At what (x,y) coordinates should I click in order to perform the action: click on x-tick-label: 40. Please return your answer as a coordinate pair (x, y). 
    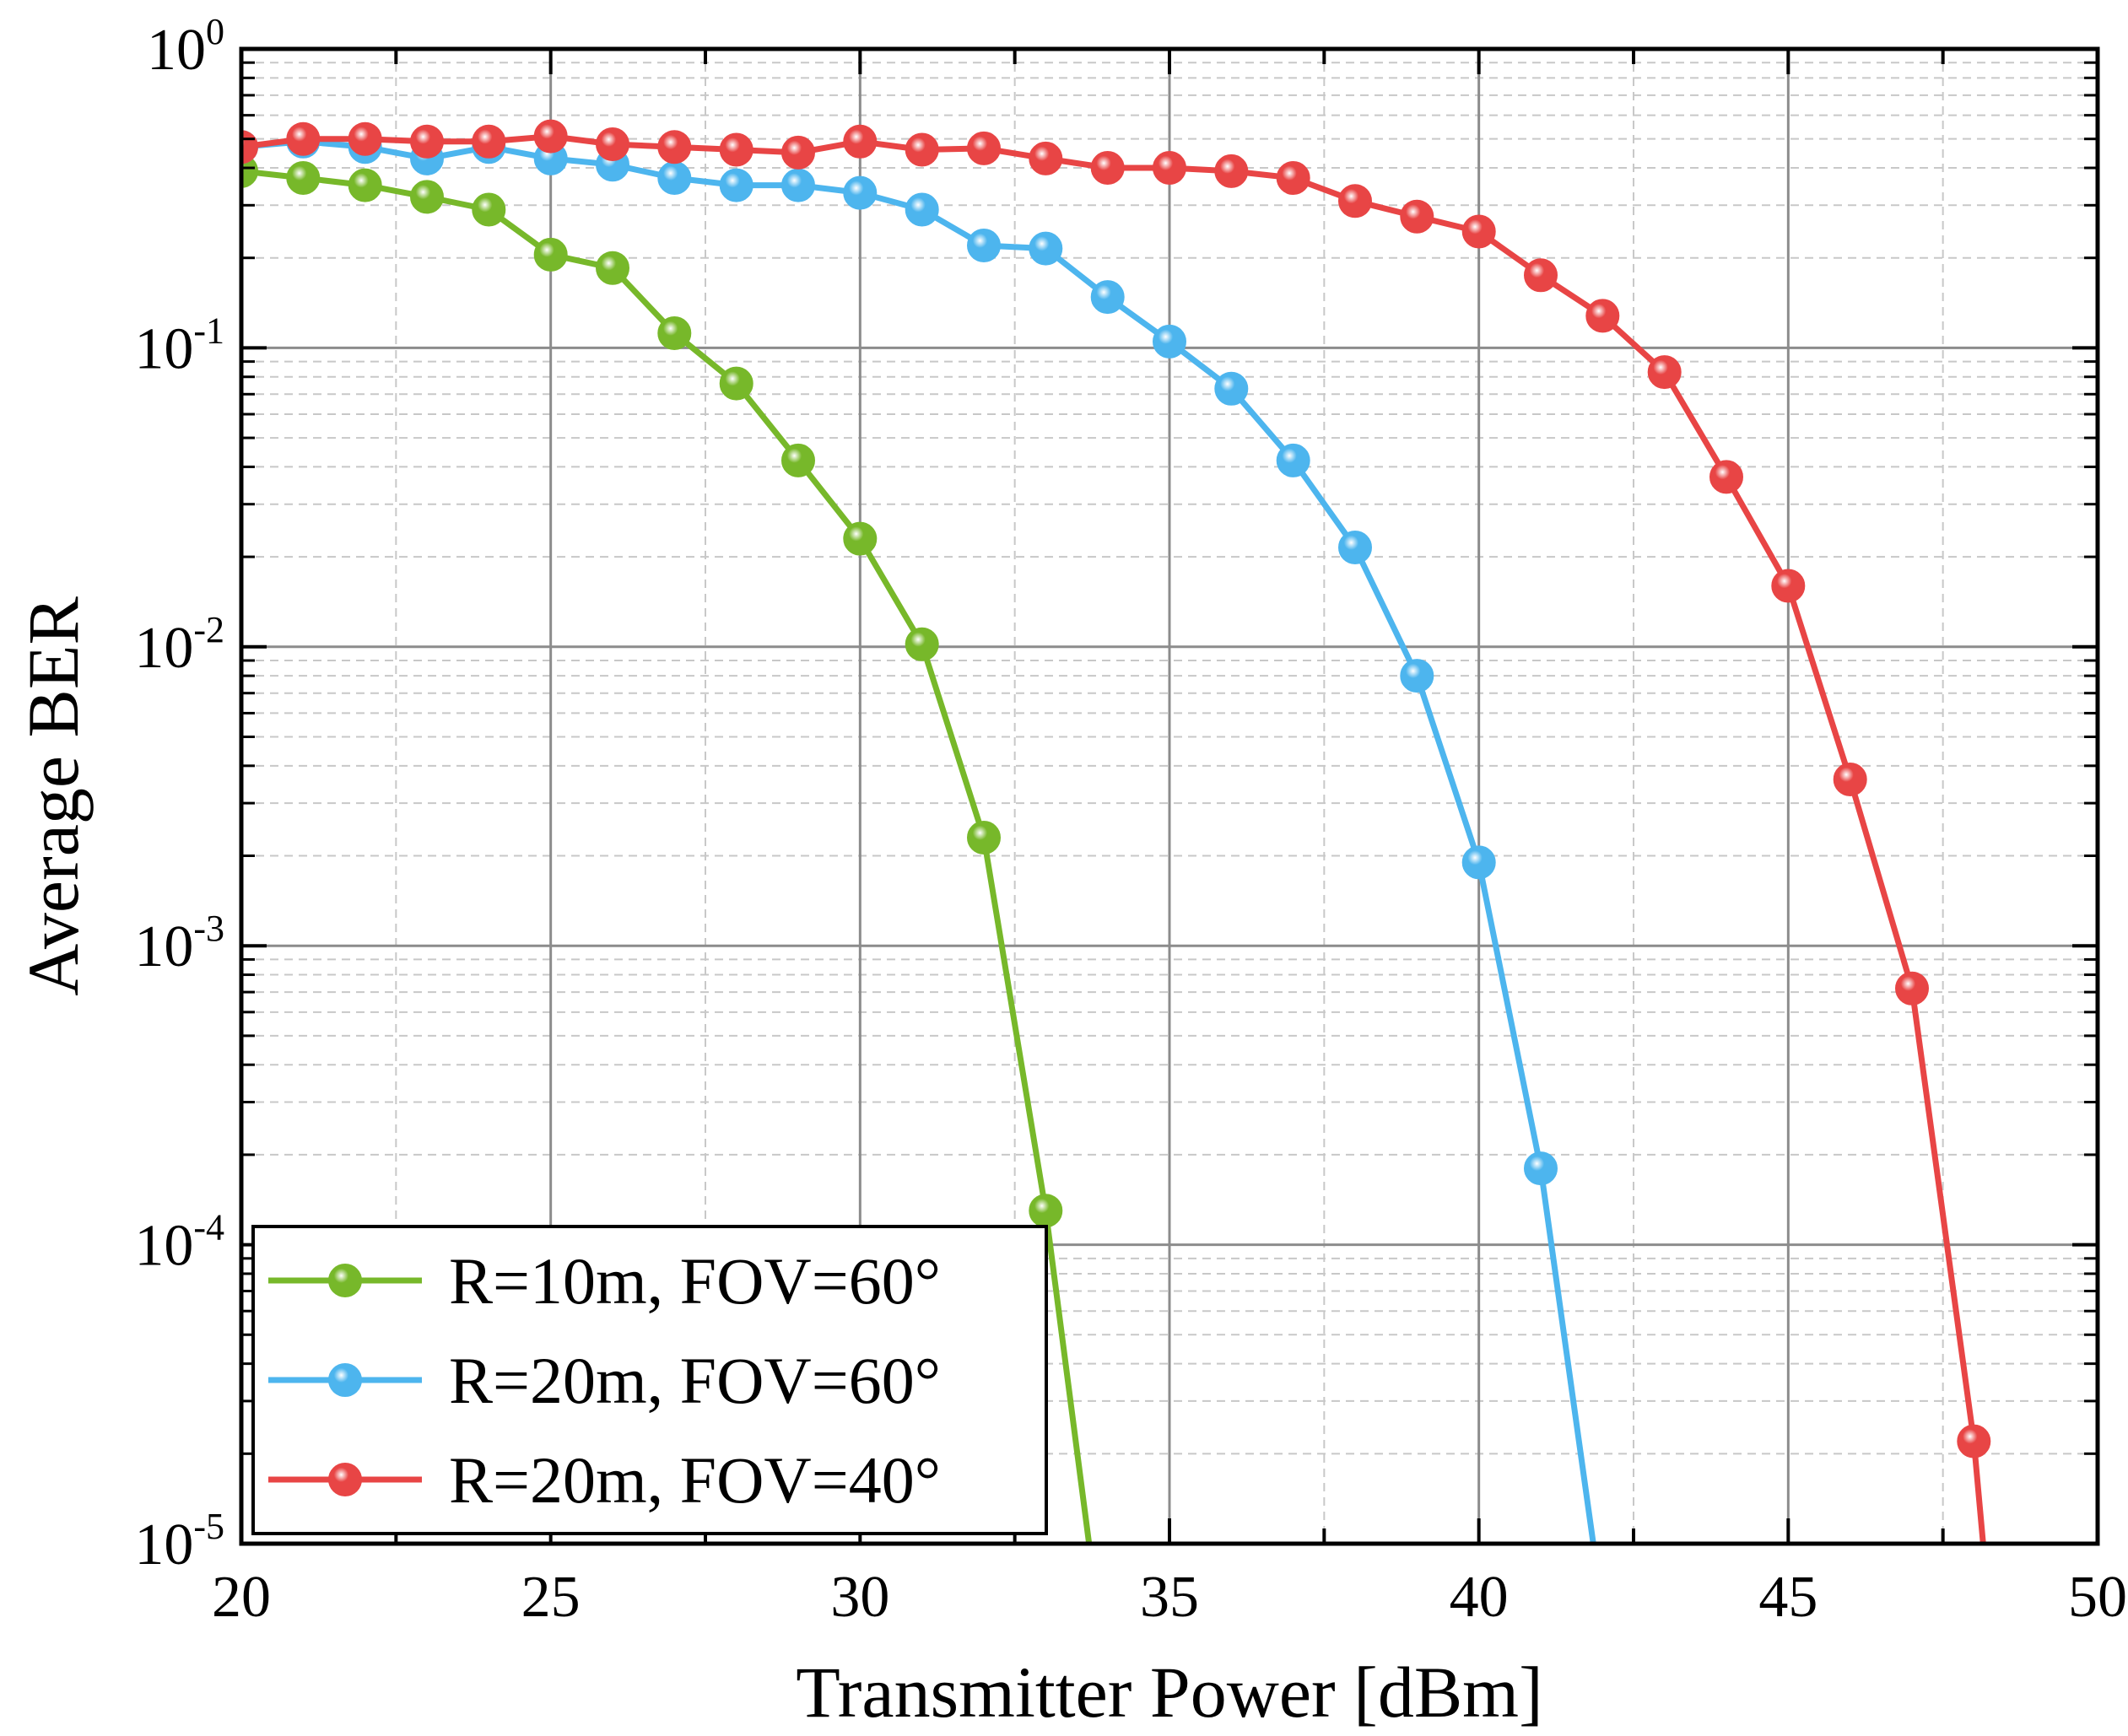
    Looking at the image, I should click on (1479, 1598).